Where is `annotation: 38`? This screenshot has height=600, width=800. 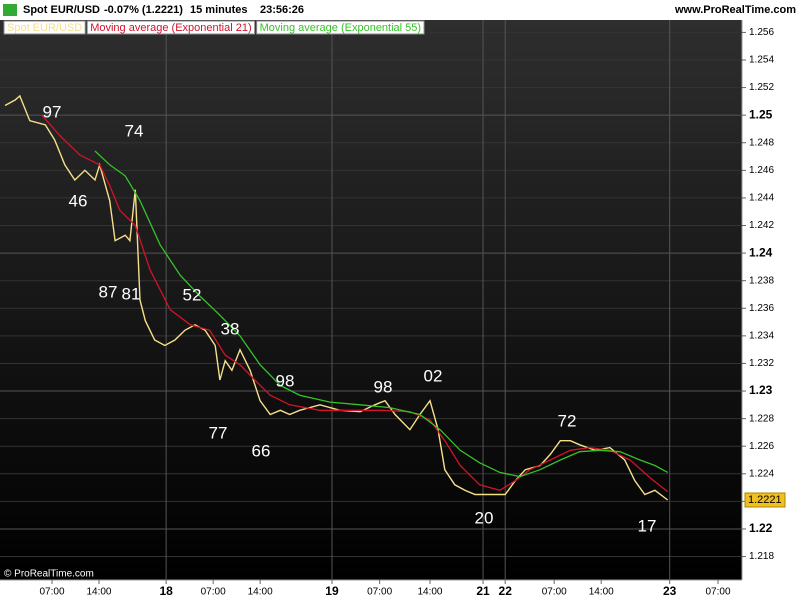 annotation: 38 is located at coordinates (230, 328).